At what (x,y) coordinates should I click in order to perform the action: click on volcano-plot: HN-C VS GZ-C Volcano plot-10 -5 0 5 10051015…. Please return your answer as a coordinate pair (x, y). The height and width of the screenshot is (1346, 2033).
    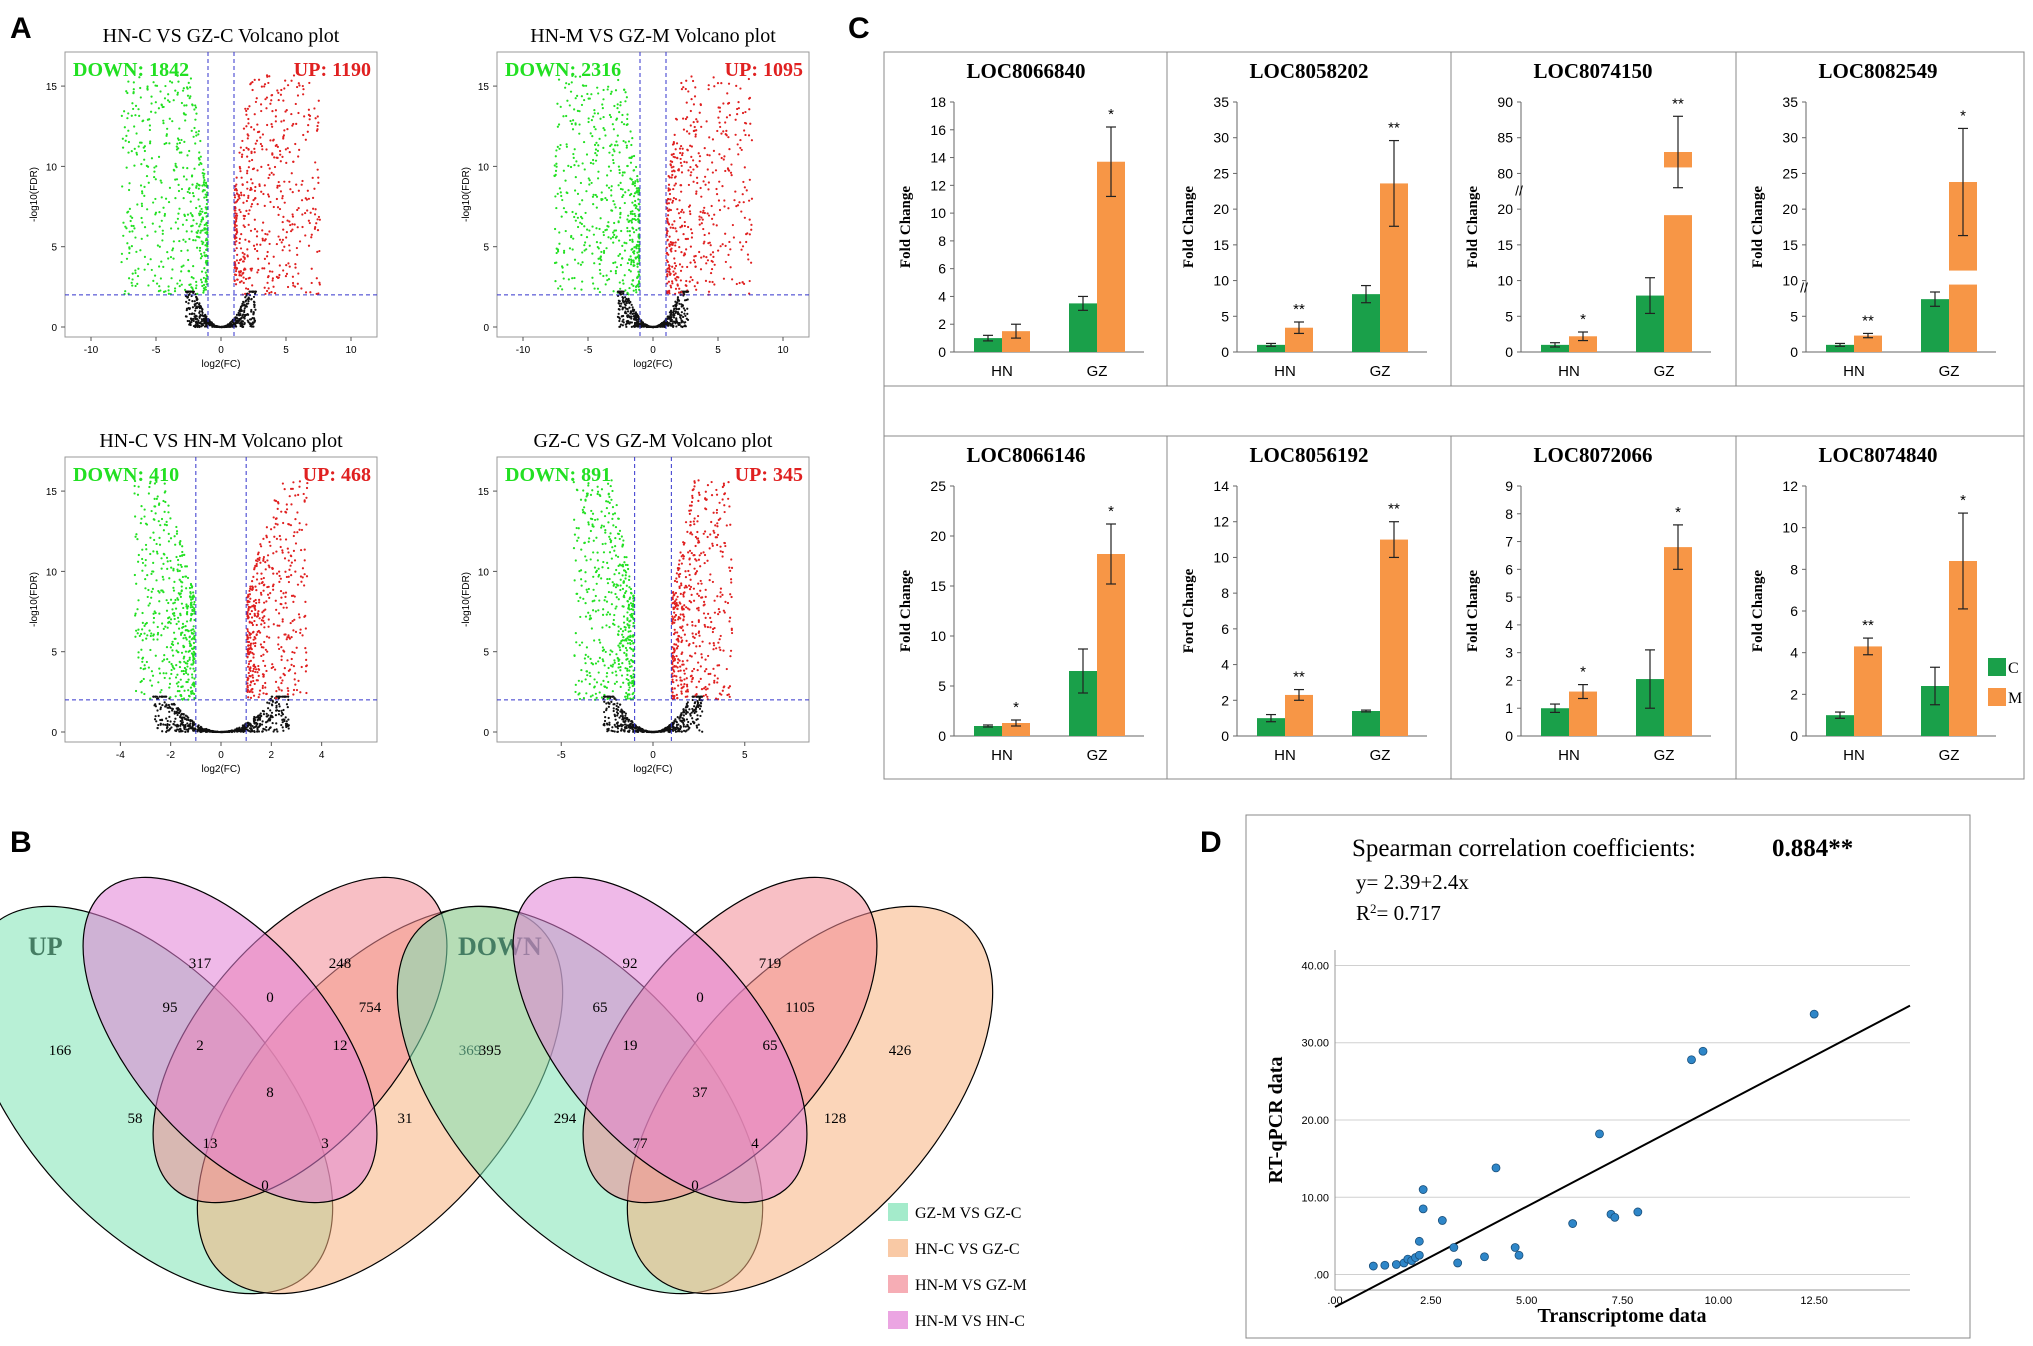
    Looking at the image, I should click on (203, 197).